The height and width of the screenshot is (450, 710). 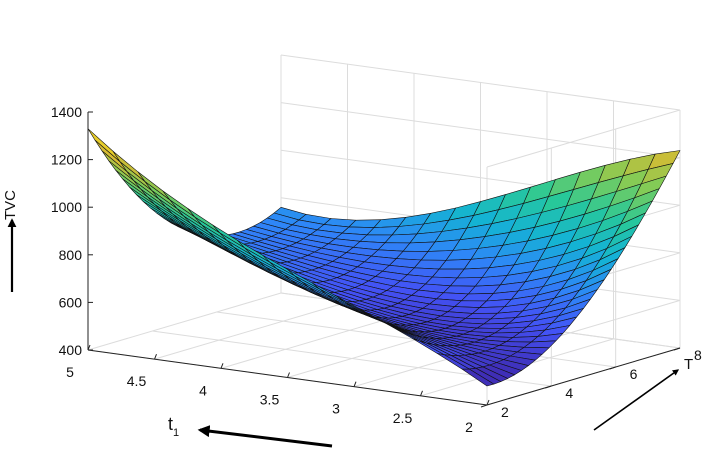 What do you see at coordinates (176, 433) in the screenshot?
I see `x-axis-title-sub: 1` at bounding box center [176, 433].